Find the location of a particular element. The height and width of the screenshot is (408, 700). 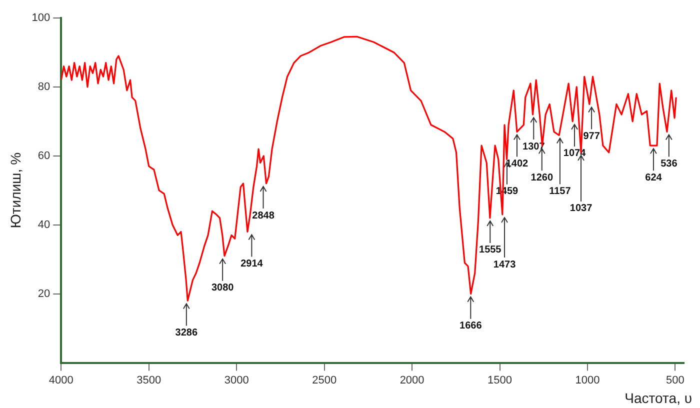

y-tick-label: 100 is located at coordinates (41, 18).